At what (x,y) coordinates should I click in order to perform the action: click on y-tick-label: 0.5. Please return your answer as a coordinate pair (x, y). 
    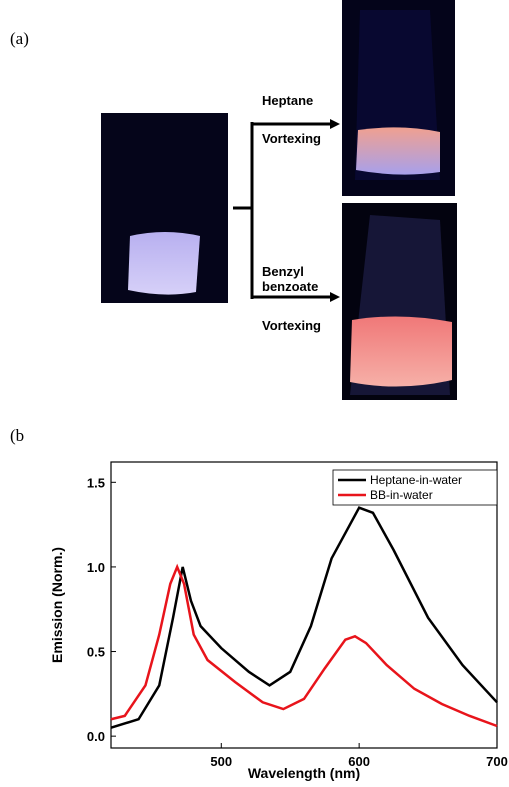
    Looking at the image, I should click on (96, 652).